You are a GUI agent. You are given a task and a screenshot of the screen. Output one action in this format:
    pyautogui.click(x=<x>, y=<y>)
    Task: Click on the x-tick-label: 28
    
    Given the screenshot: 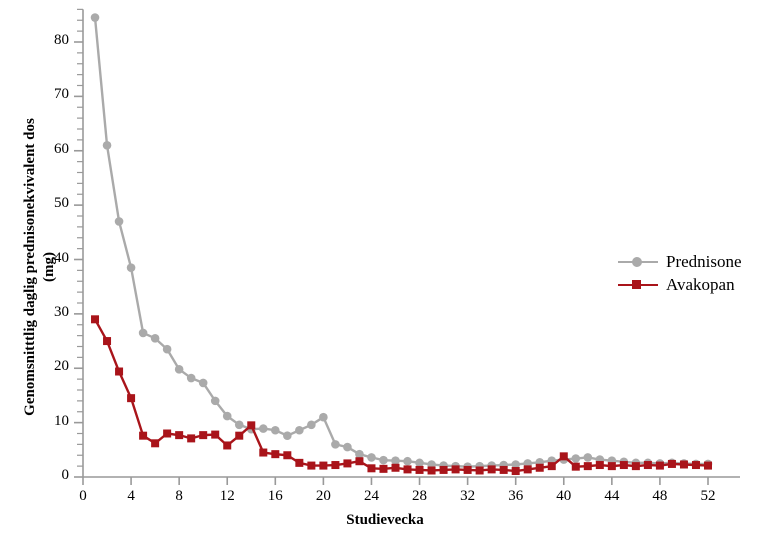 What is the action you would take?
    pyautogui.click(x=420, y=496)
    